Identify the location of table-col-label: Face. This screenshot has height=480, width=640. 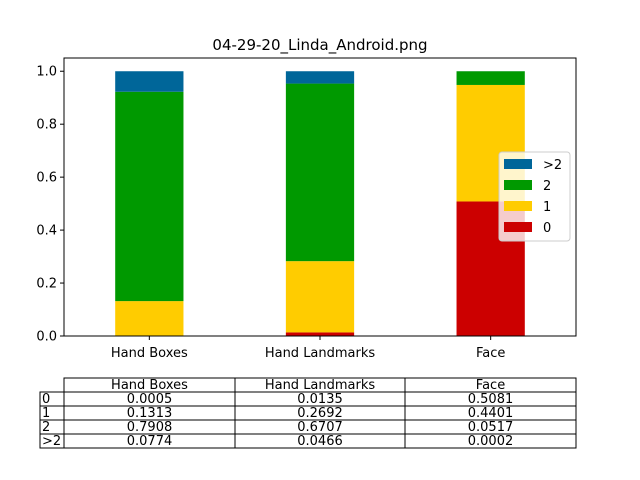
(490, 385).